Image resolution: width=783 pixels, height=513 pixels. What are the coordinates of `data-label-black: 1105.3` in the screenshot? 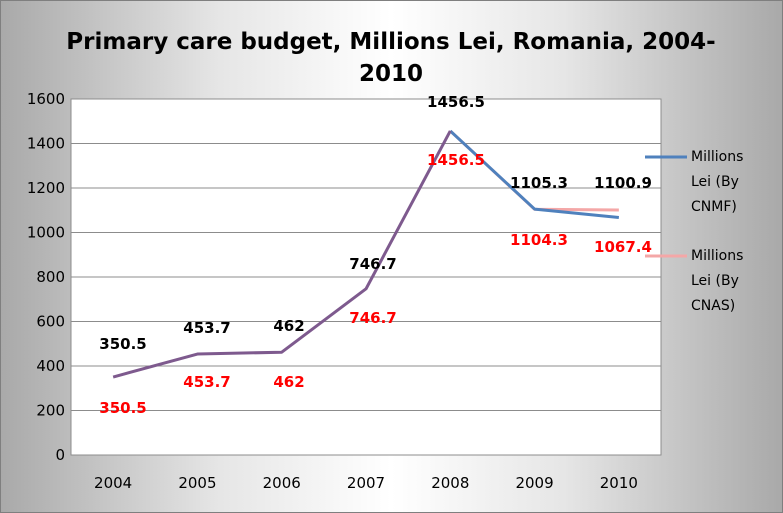 It's located at (539, 183).